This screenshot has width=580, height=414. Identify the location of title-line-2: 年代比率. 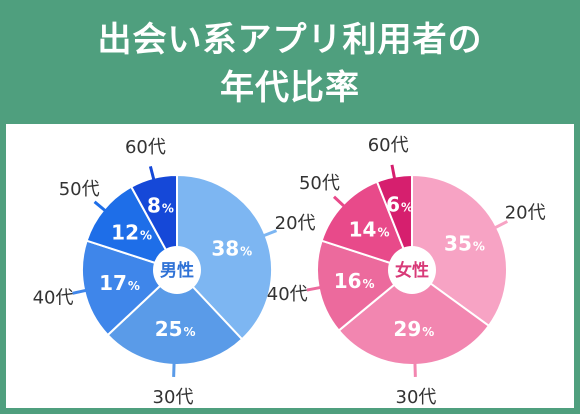
(290, 88).